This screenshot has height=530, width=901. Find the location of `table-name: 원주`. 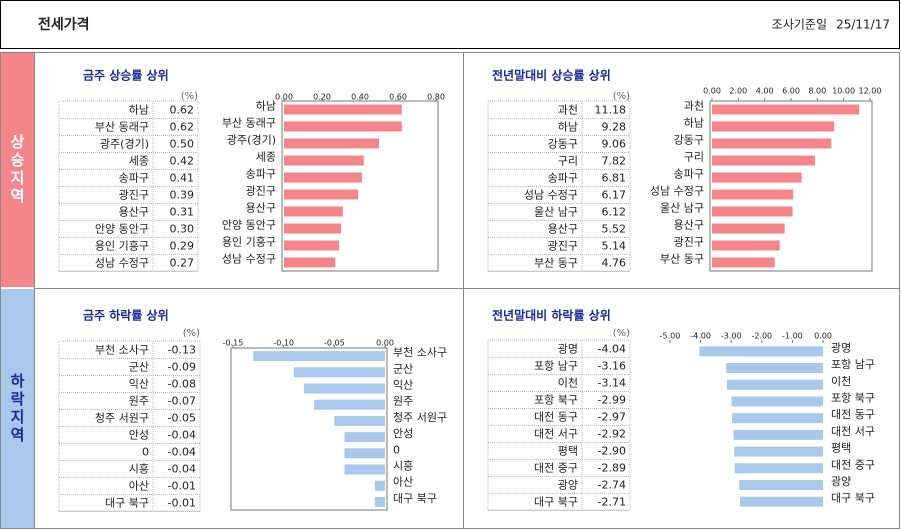

table-name: 원주 is located at coordinates (139, 401).